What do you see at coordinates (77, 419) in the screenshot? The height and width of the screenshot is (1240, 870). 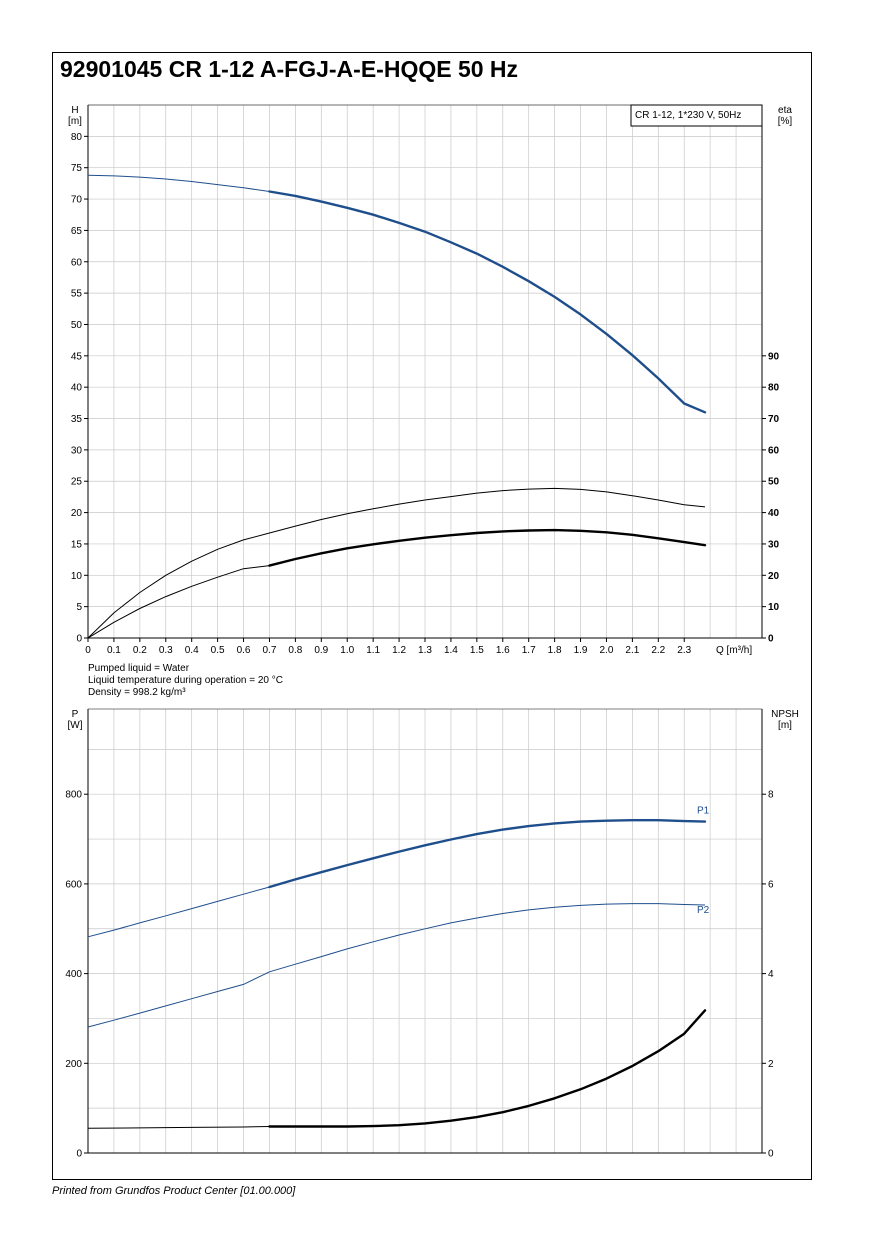 I see `top-y-tick-label: 35` at bounding box center [77, 419].